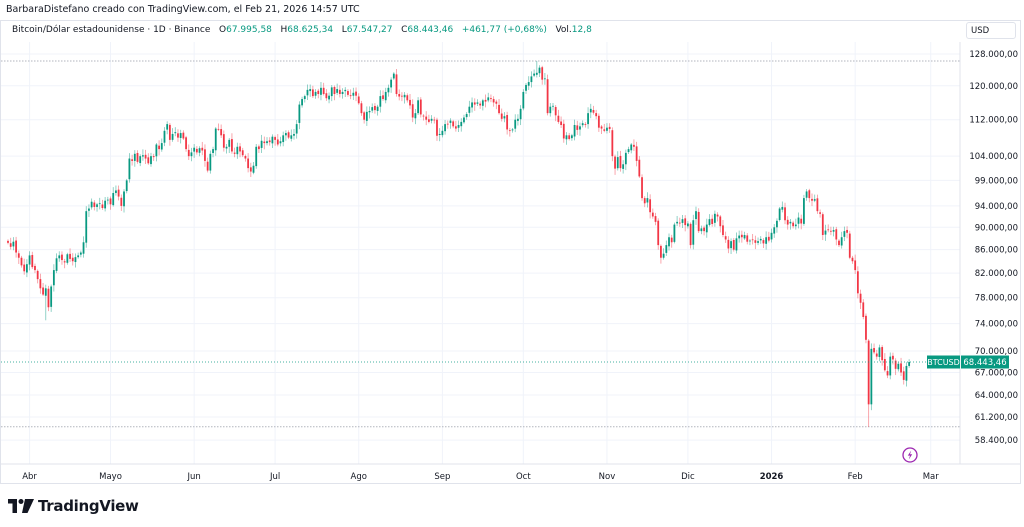 This screenshot has height=527, width=1024. Describe the element at coordinates (563, 30) in the screenshot. I see `volume-label: Vol.` at that location.